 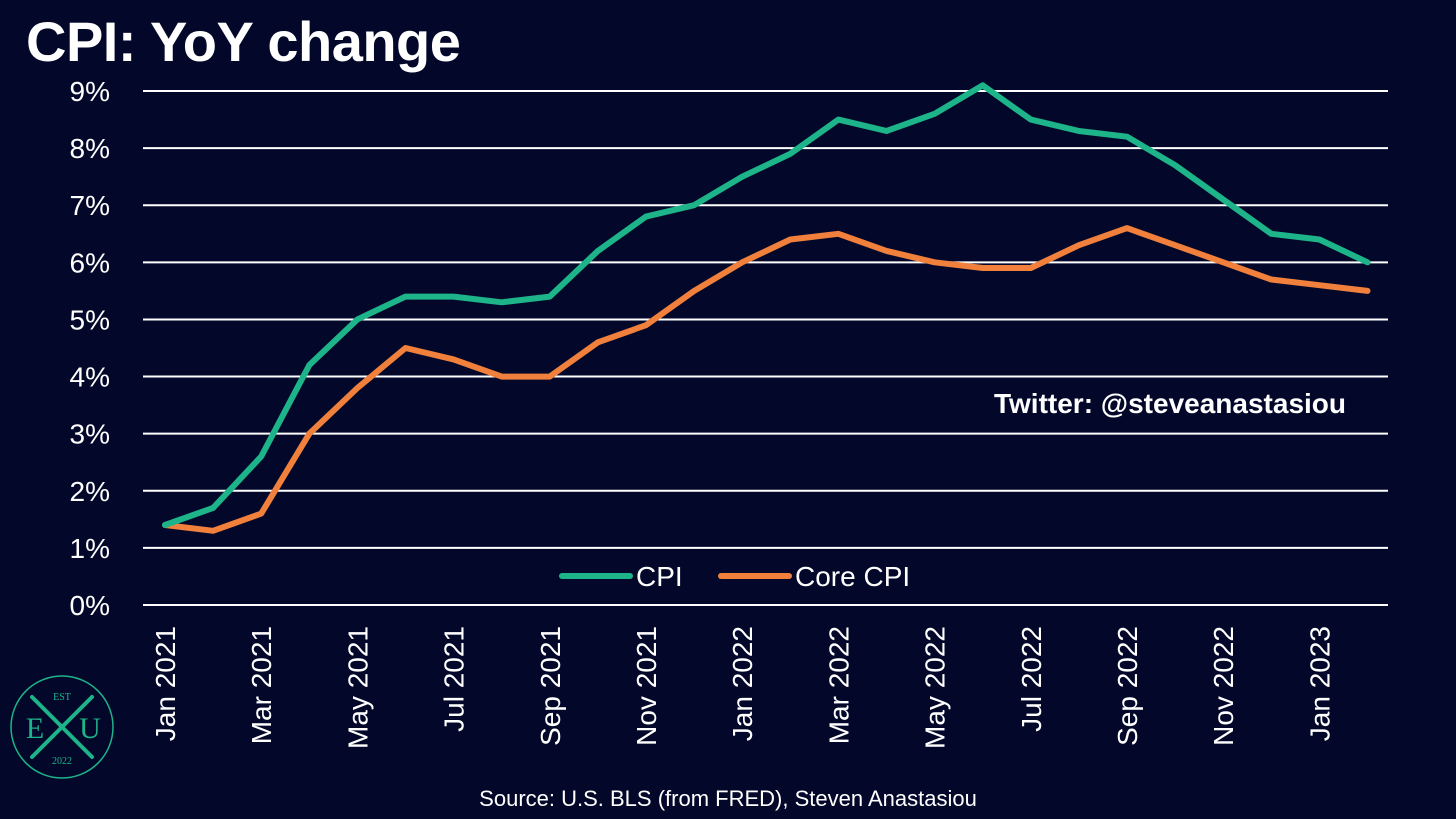 What do you see at coordinates (90, 377) in the screenshot?
I see `y-tick-label: 4%` at bounding box center [90, 377].